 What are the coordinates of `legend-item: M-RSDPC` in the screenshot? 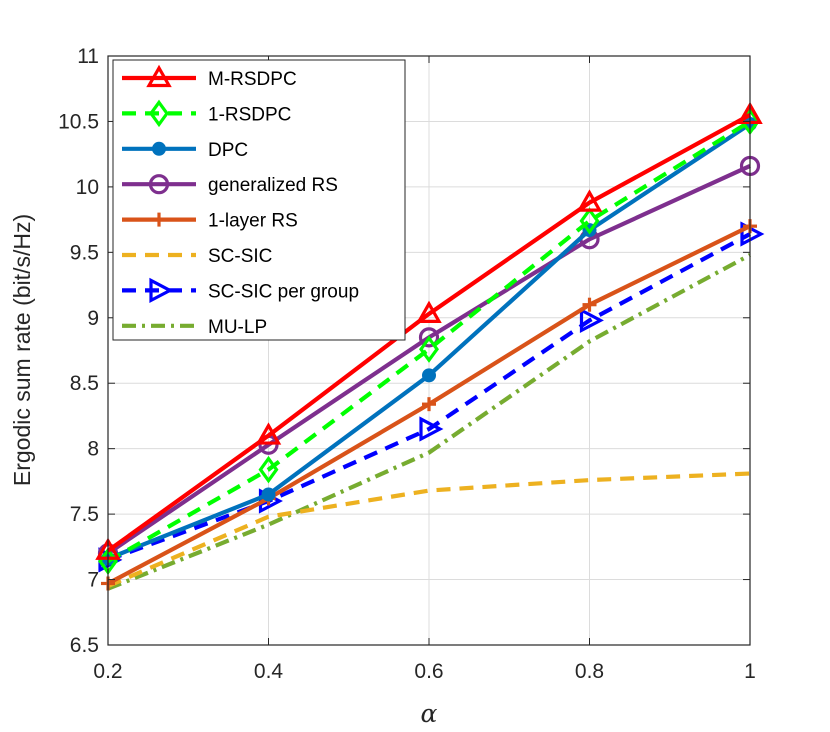 It's located at (209, 77).